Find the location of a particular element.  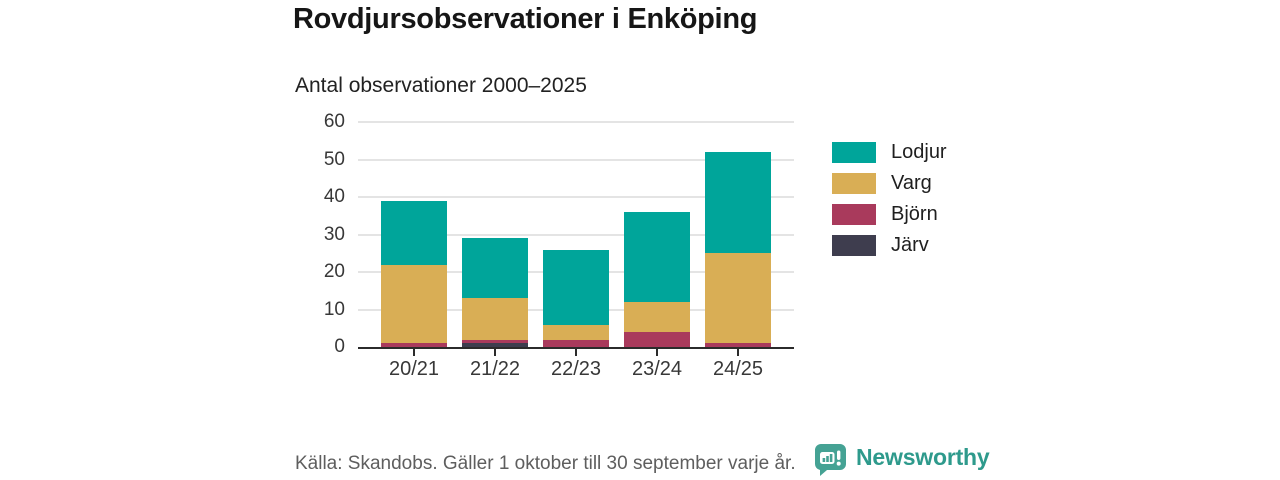

x-tick-label: 22/23 is located at coordinates (576, 369).